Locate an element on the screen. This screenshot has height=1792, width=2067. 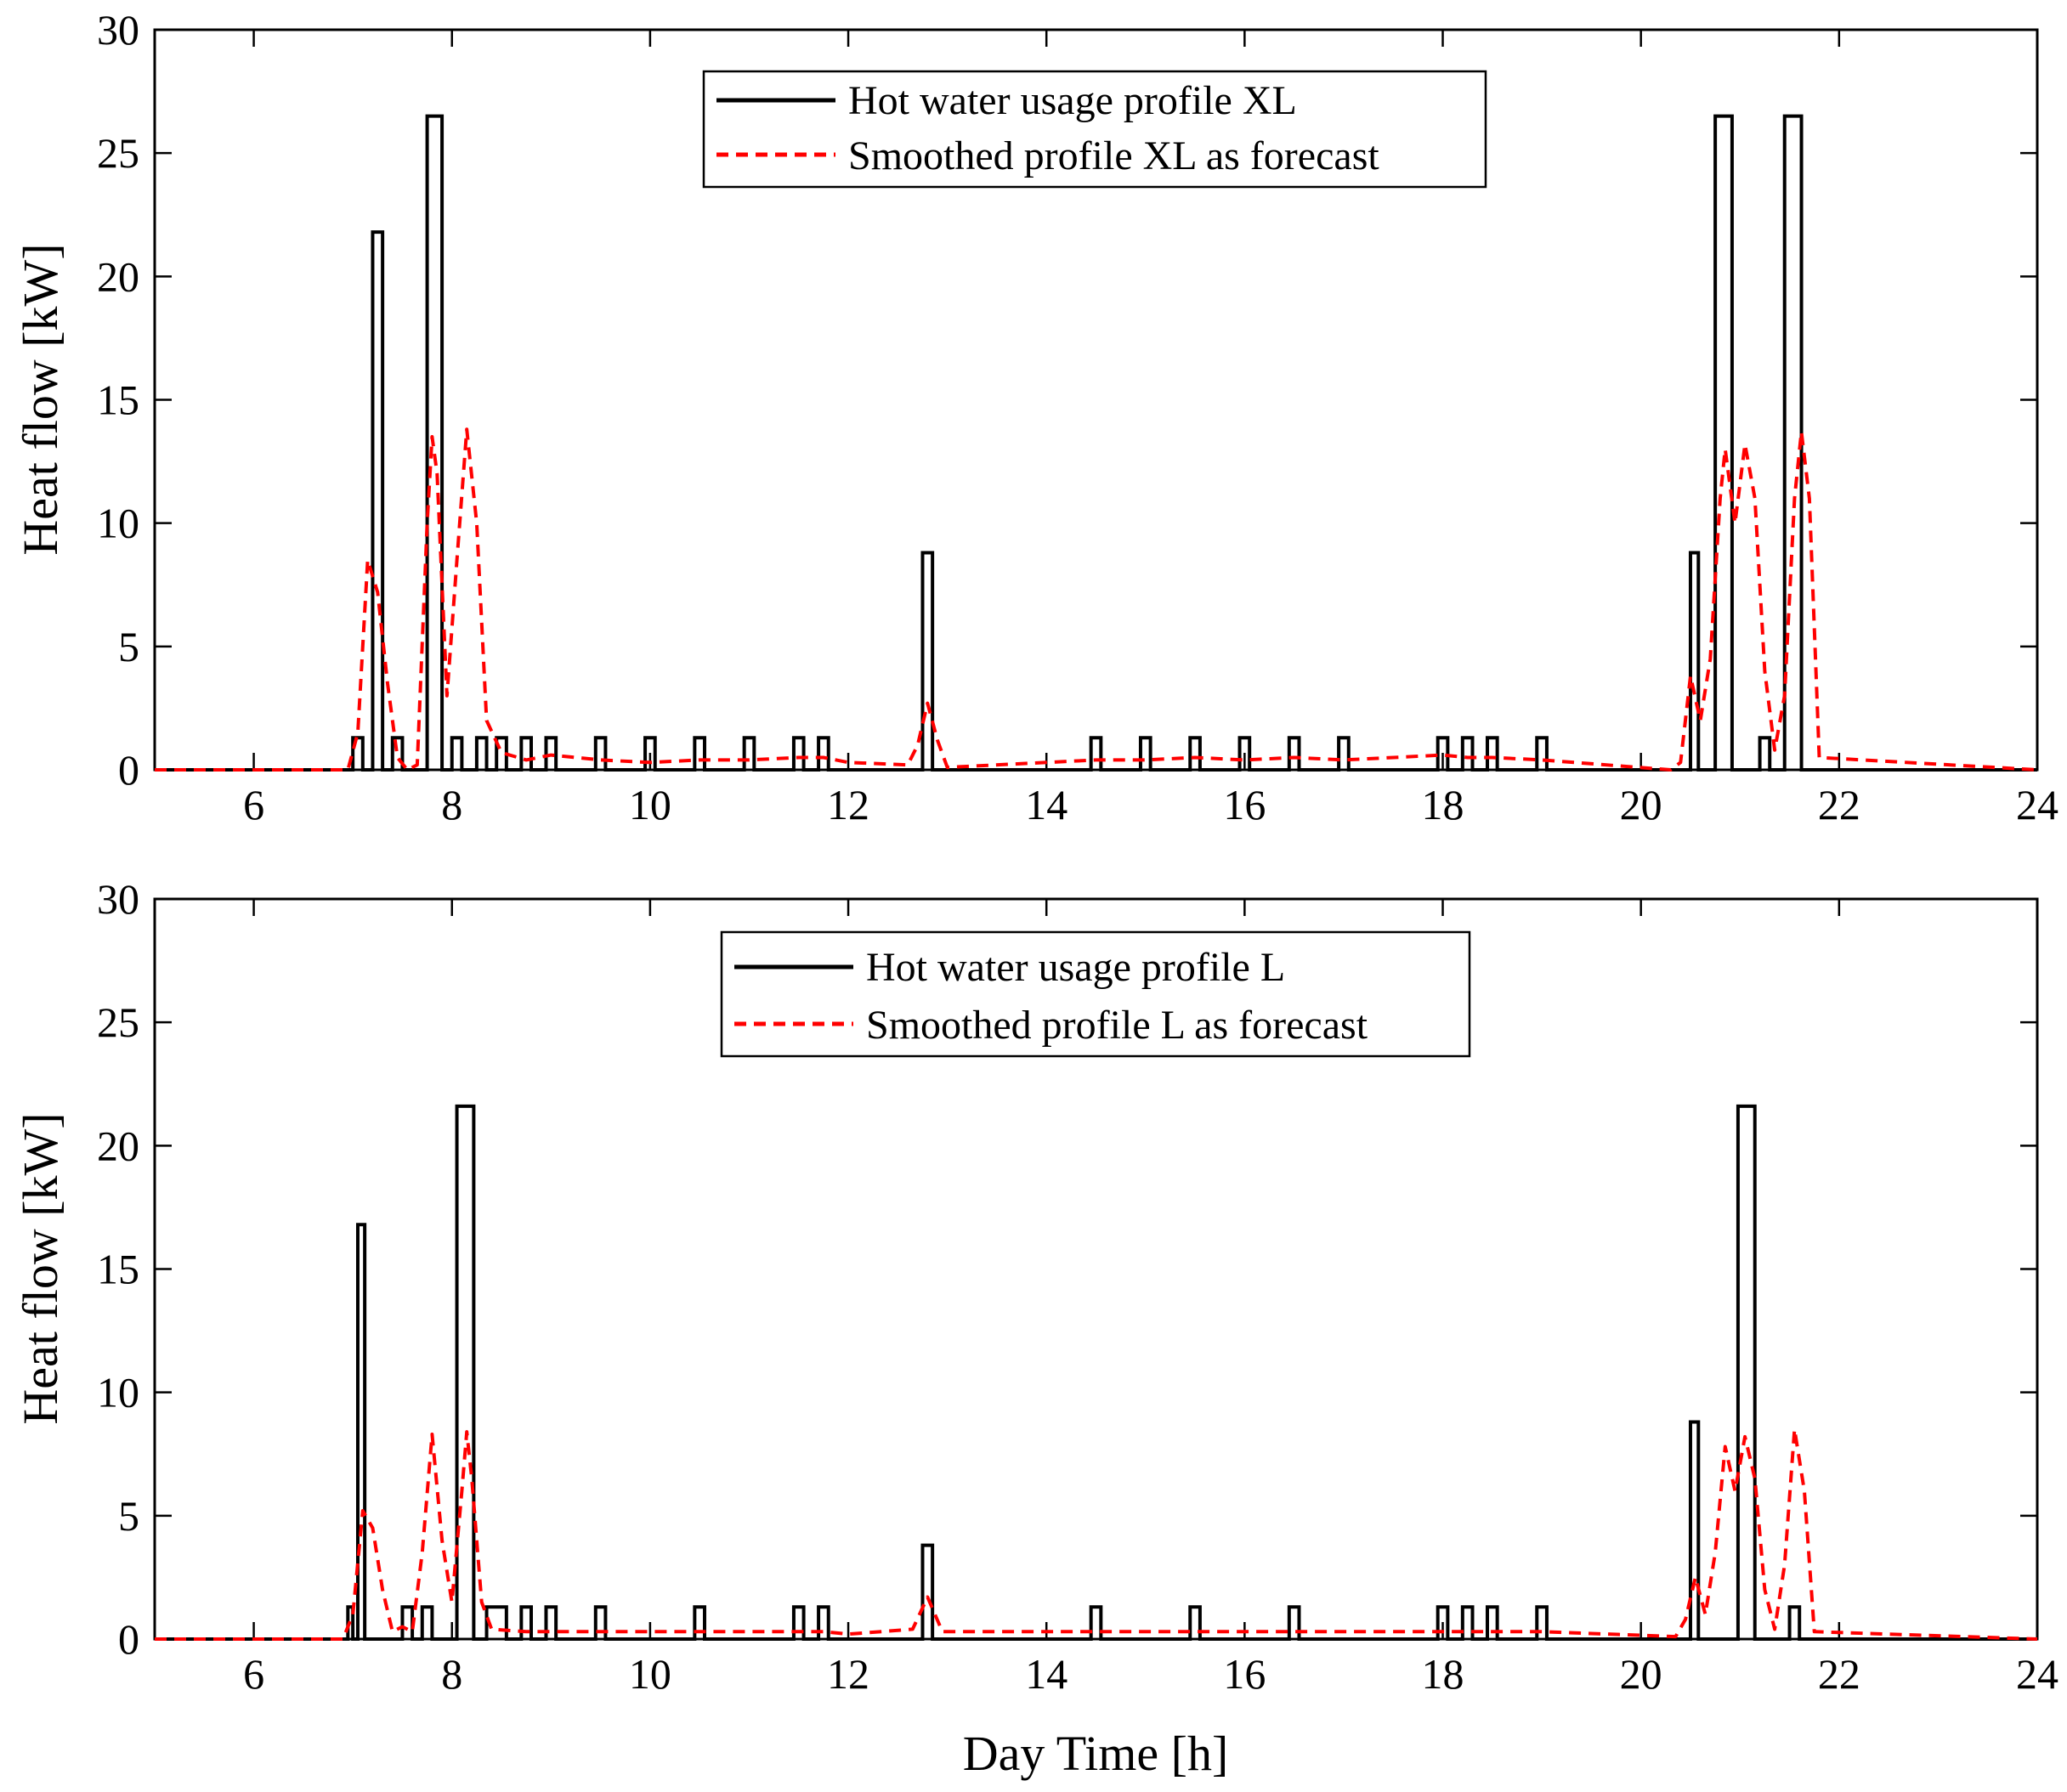
legend-label-usage: Hot water usage profile XL is located at coordinates (1072, 100).